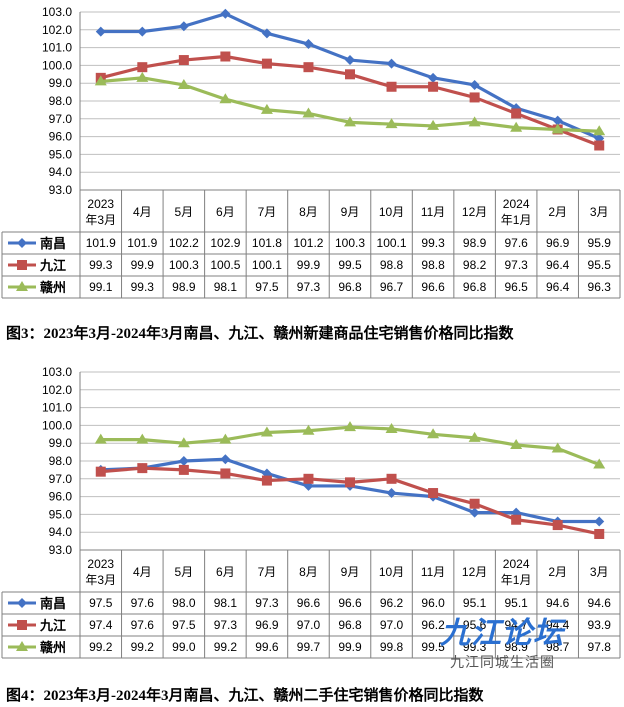 The width and height of the screenshot is (624, 707). I want to click on watermark-subtitle: 九江同城生活圈, so click(502, 663).